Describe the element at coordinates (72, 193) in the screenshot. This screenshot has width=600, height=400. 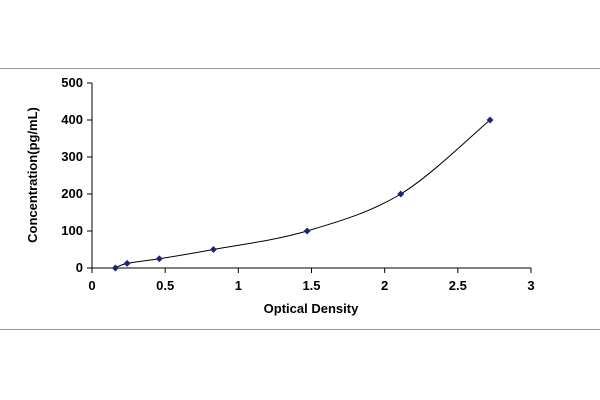
I see `y-tick-label: 200` at that location.